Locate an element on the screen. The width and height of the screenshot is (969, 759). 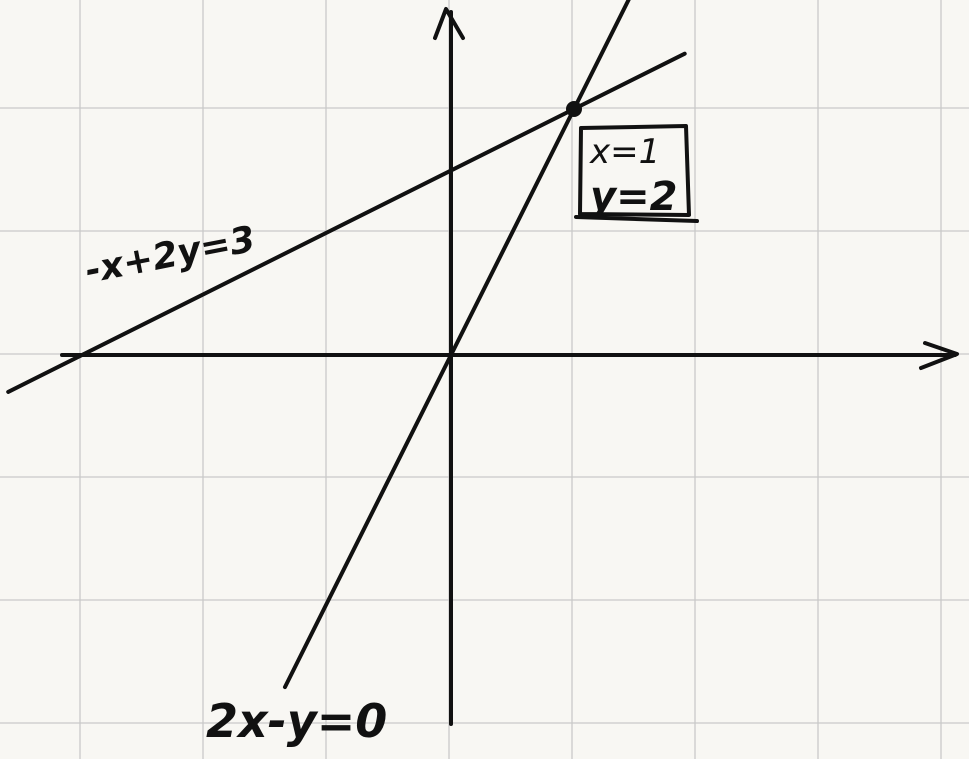
solution-y-label: y=2 is located at coordinates (633, 197).